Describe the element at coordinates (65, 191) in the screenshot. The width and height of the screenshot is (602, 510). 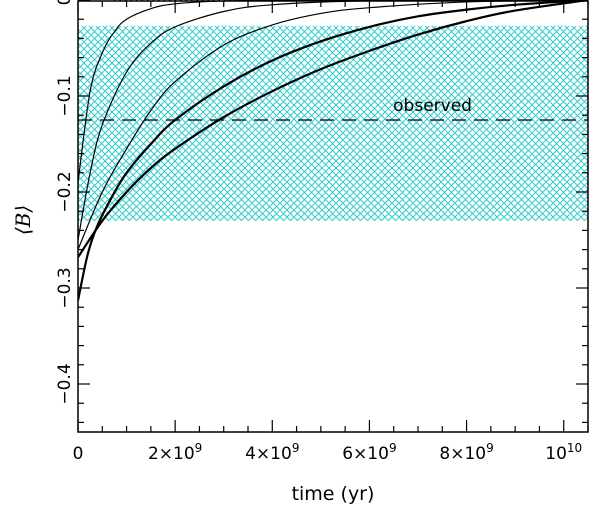
I see `y-tick-label: −0.2` at that location.